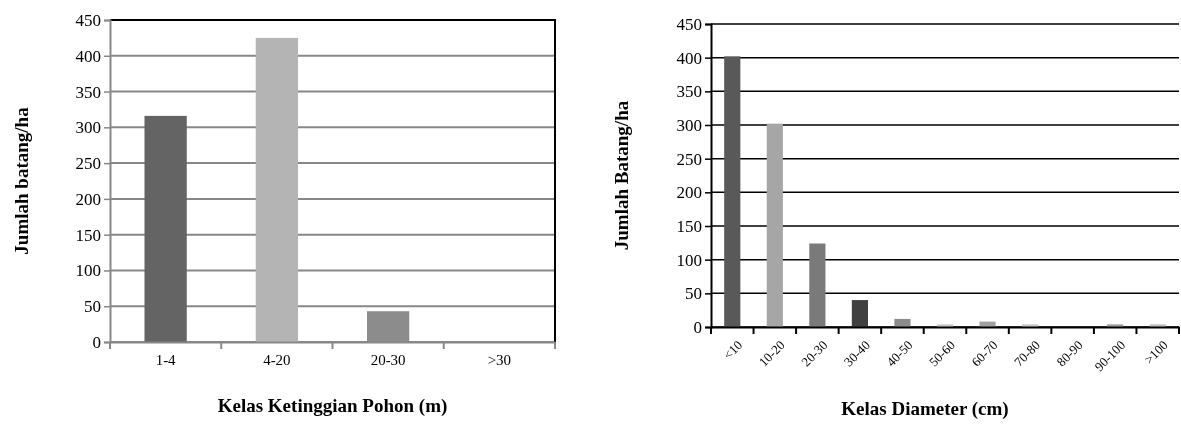  I want to click on x-axis-title: Kelas Diameter (cm), so click(925, 409).